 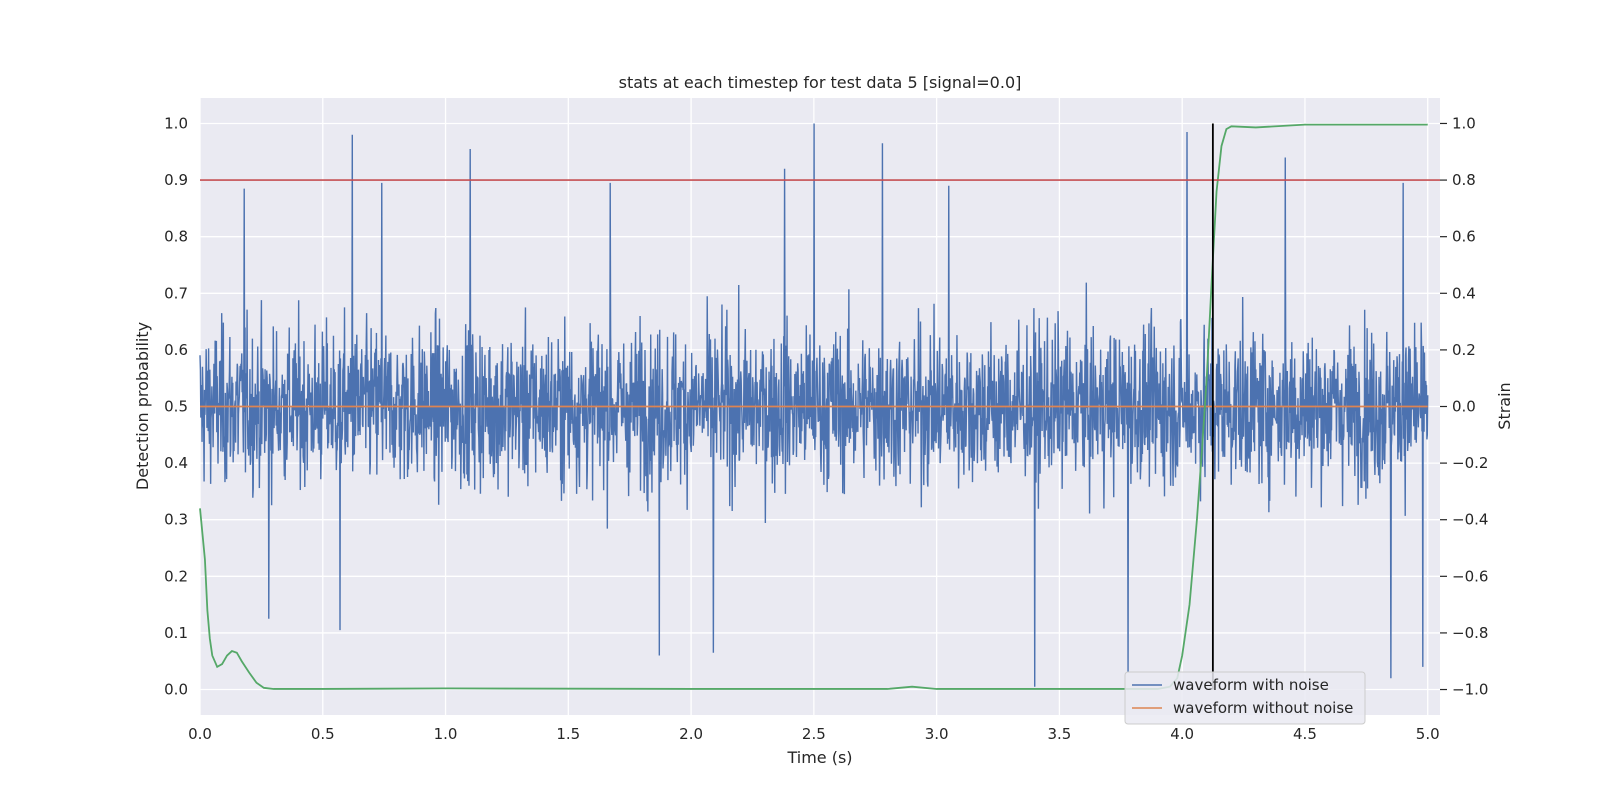 I want to click on y-axis-ticks: 0.0 0.1 0.2 0.3 0.4 0.5 0.6 0.7 0.8 0.9 1.0, so click(x=176, y=406).